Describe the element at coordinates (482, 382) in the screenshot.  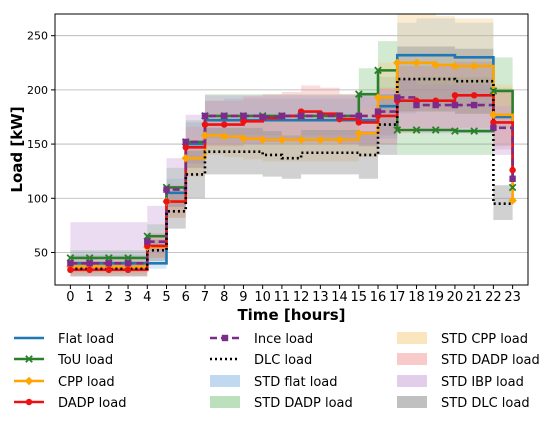
I see `legend-label: STD IBP load` at that location.